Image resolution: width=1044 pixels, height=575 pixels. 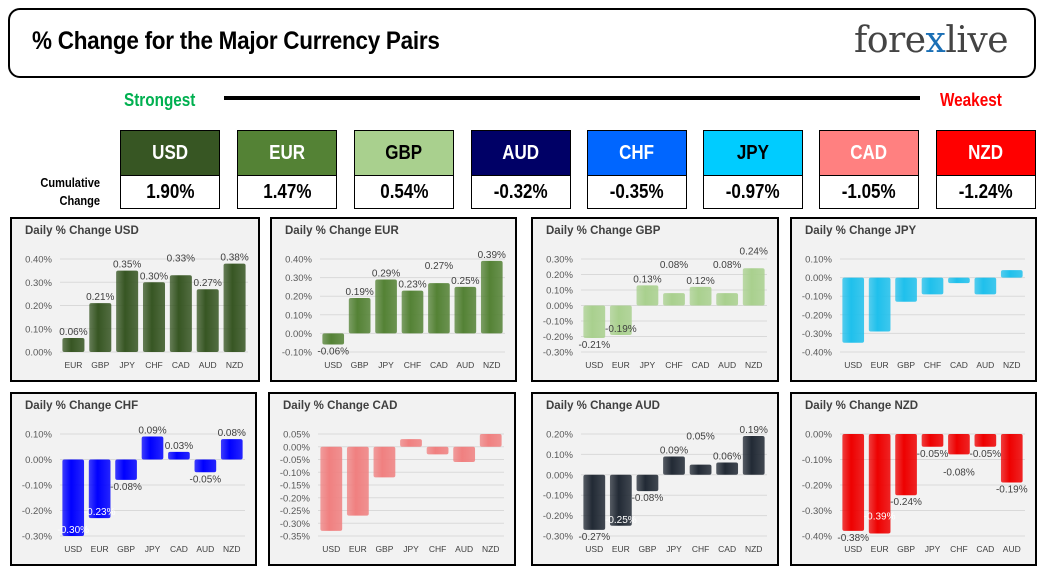 I want to click on currency-cell-jpy: JPY -0.97%, so click(x=753, y=169).